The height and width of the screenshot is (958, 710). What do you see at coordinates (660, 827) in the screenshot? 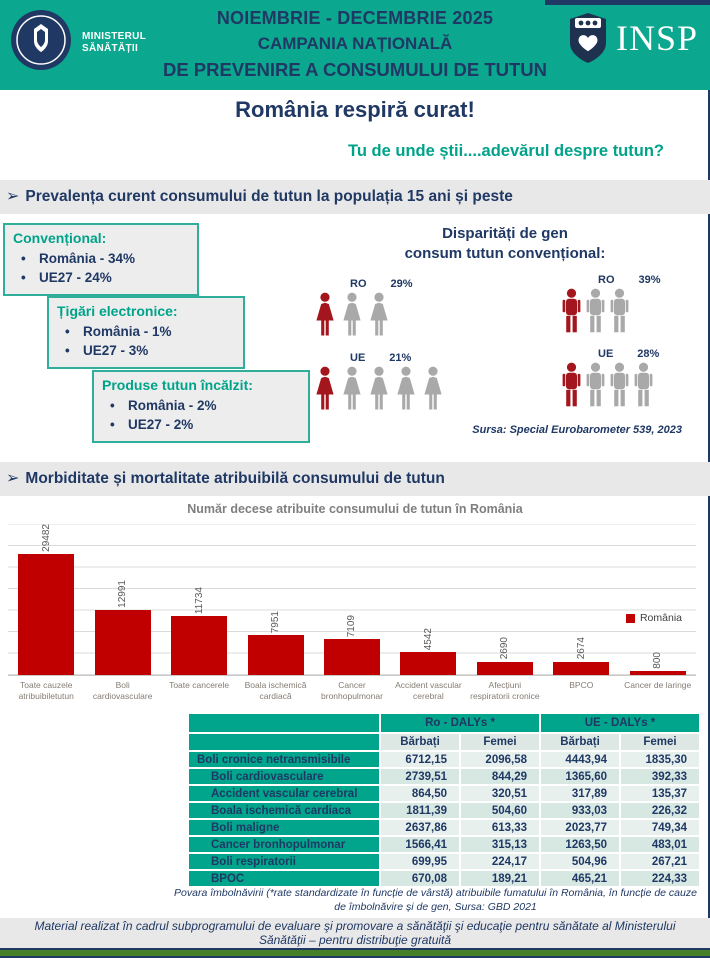
I see `table-cell-value: 749,34` at bounding box center [660, 827].